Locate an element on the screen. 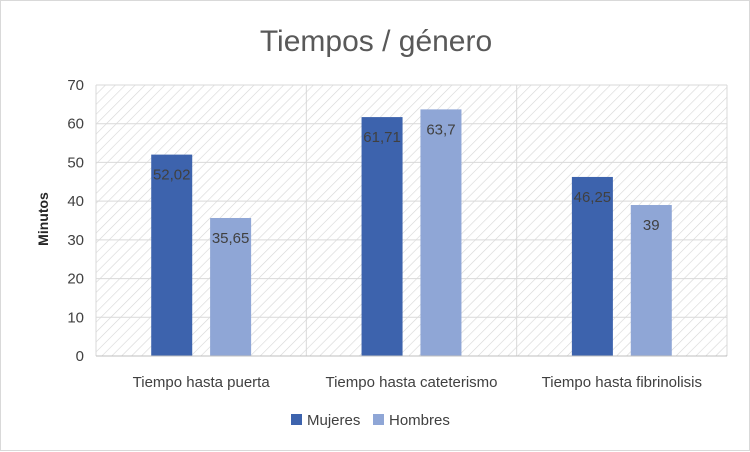 Image resolution: width=750 pixels, height=452 pixels. legend-swatch-hombres is located at coordinates (378, 419).